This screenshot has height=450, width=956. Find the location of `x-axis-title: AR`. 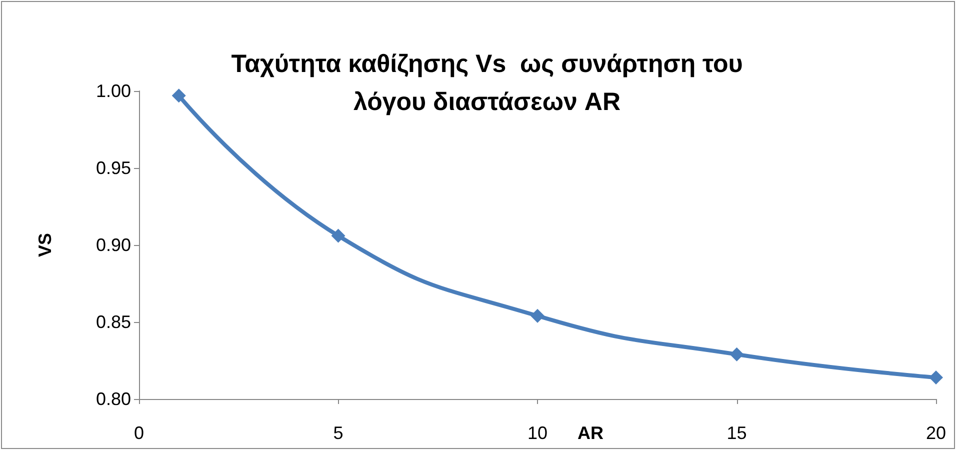

x-axis-title: AR is located at coordinates (591, 433).